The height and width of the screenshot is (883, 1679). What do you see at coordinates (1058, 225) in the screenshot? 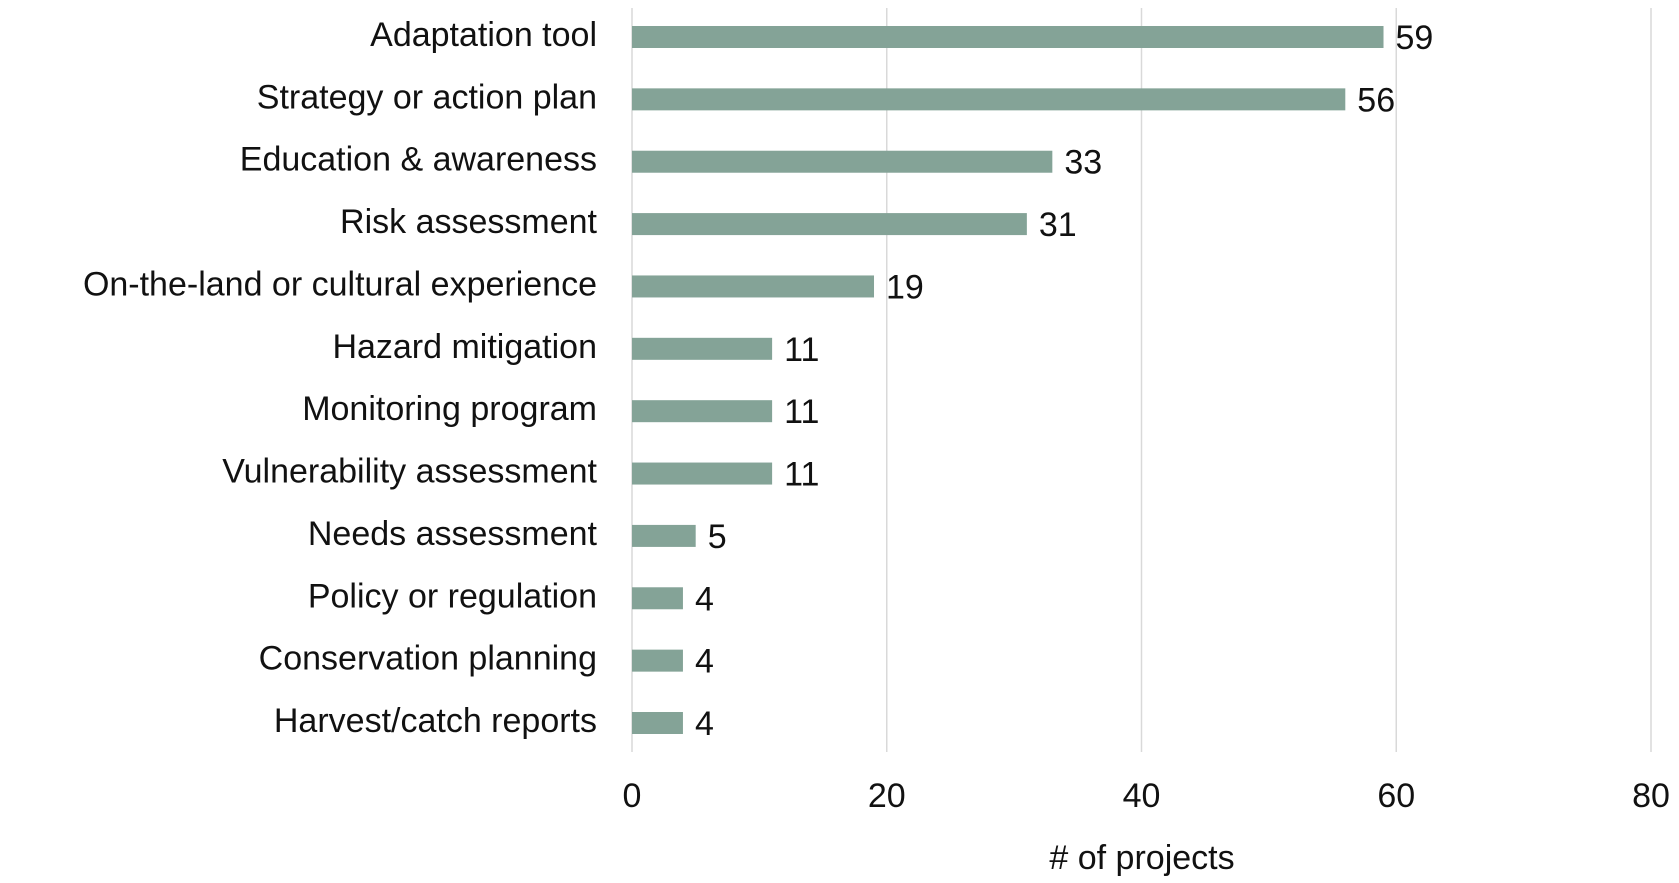
I see `data-label: 31` at bounding box center [1058, 225].